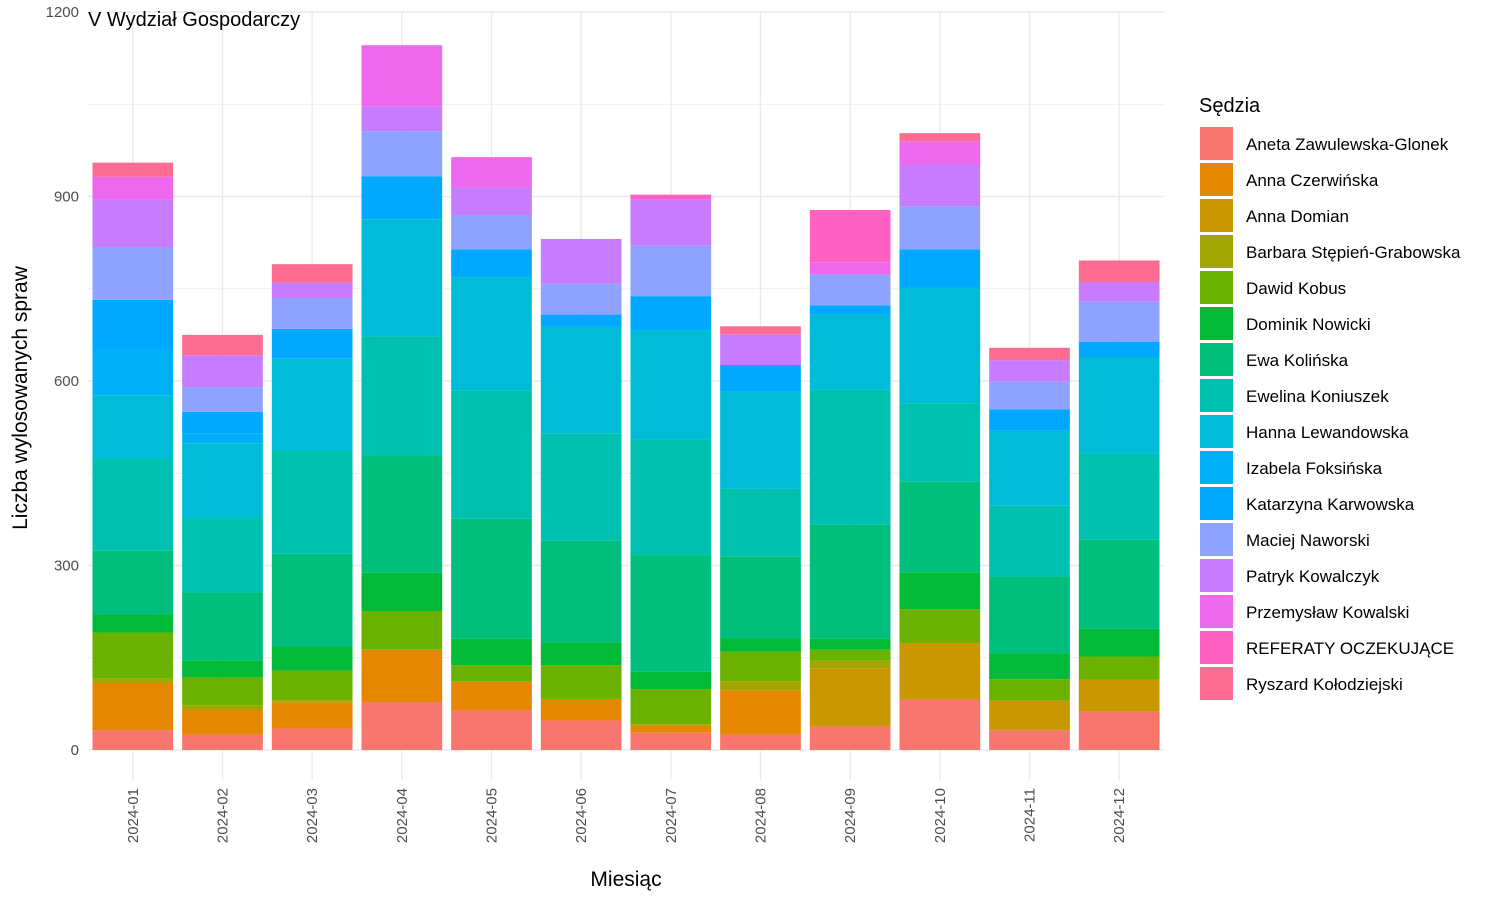 The width and height of the screenshot is (1500, 900). I want to click on legend-title: Sędzia, so click(1230, 106).